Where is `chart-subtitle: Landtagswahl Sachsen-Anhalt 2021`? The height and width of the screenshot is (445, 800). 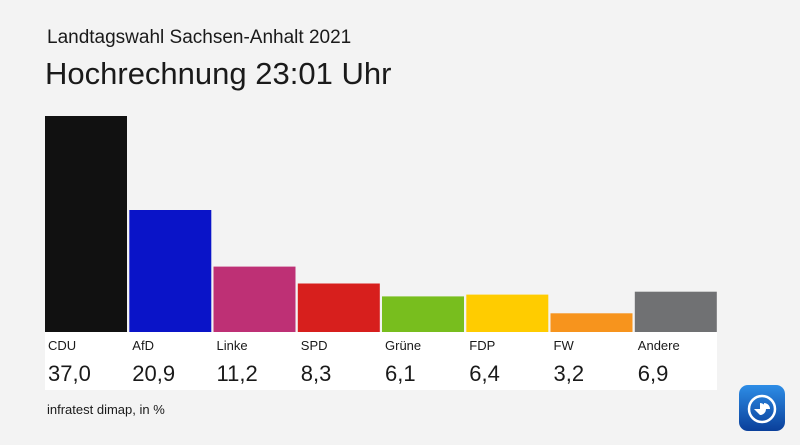
chart-subtitle: Landtagswahl Sachsen-Anhalt 2021 is located at coordinates (199, 37).